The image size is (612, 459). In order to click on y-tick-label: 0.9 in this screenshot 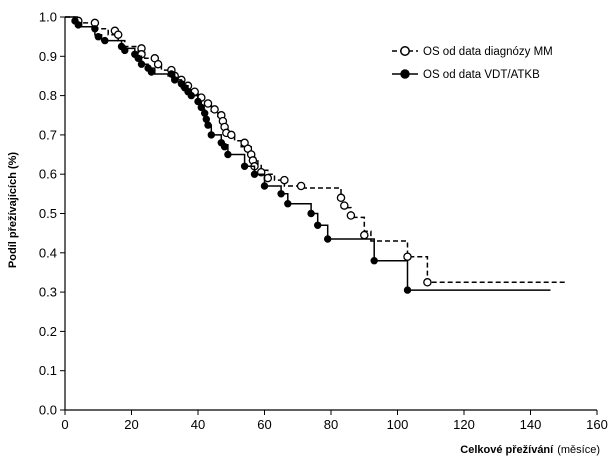, I will do `click(48, 56)`.